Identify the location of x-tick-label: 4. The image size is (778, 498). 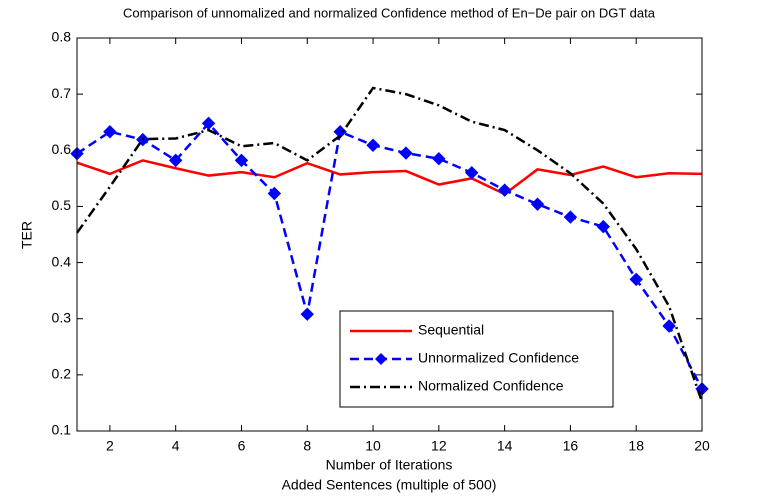
(176, 446).